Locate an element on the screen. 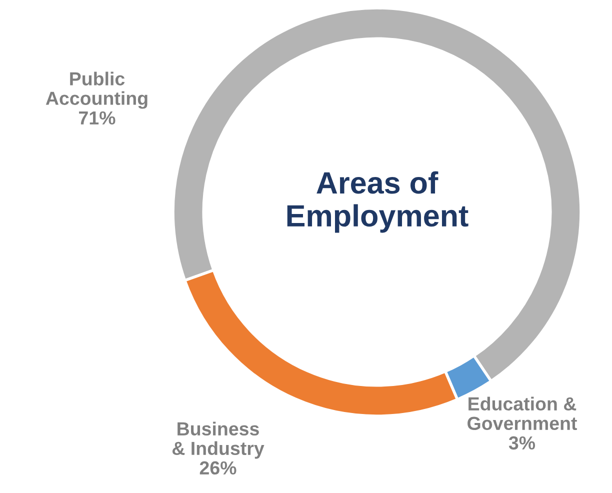 This screenshot has width=612, height=493. text: Areas of Employment is located at coordinates (377, 202).